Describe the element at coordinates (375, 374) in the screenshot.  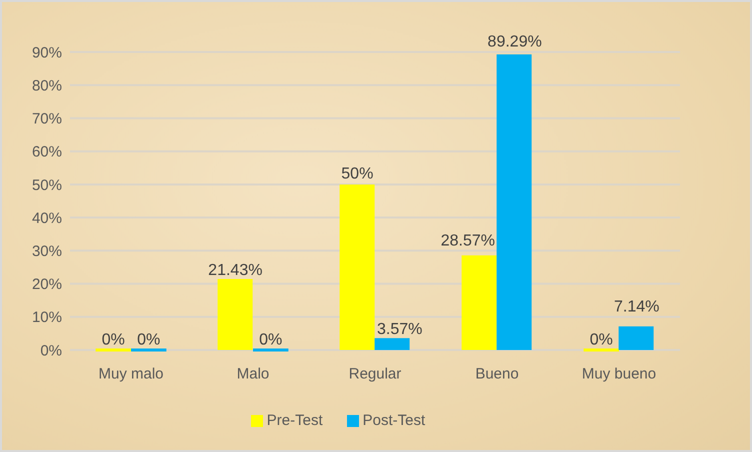
I see `x-tick-label: Regular` at that location.